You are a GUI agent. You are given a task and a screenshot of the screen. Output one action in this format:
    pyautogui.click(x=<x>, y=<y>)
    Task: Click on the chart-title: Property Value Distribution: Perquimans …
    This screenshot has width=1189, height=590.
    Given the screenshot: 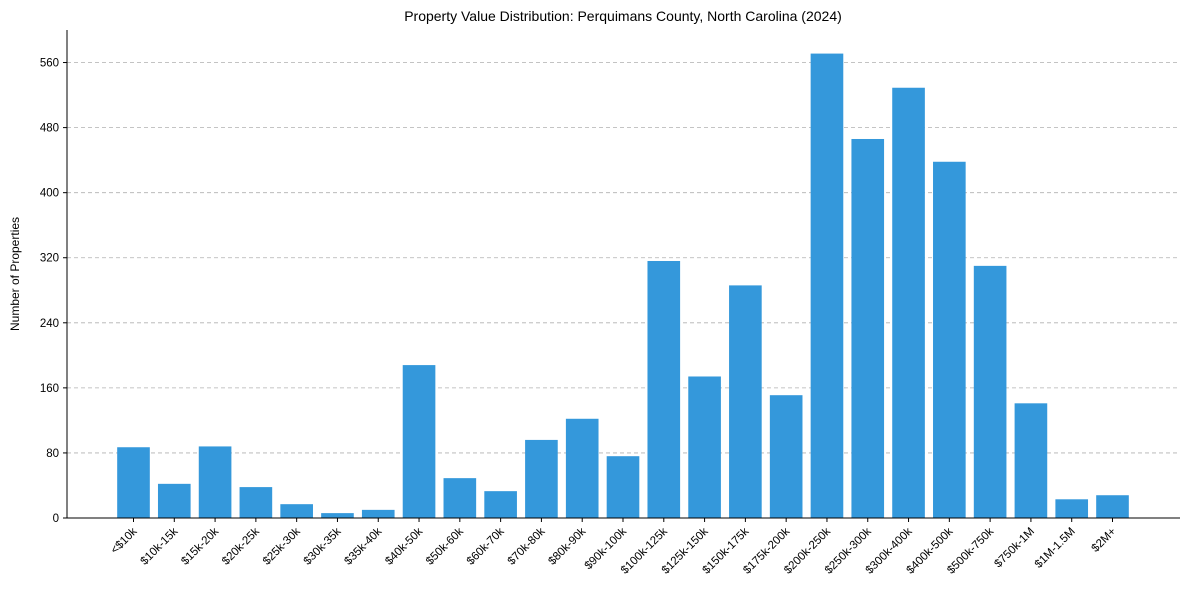 What is the action you would take?
    pyautogui.click(x=623, y=16)
    